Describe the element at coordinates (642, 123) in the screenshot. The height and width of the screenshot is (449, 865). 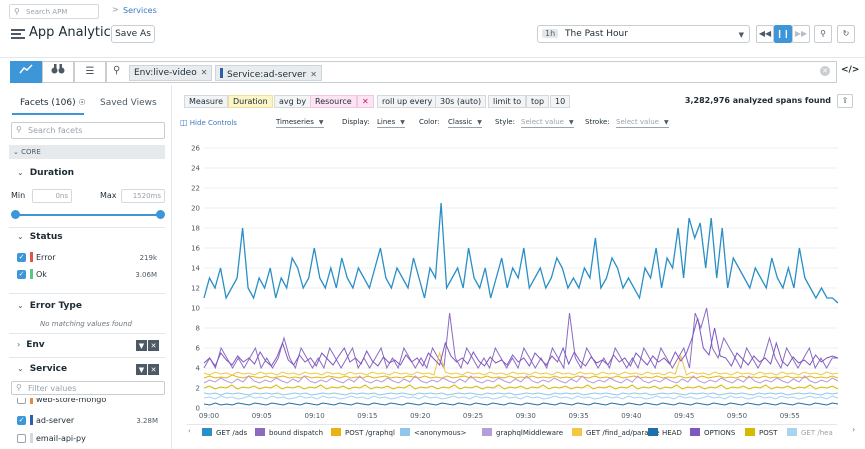
I see `stroke-select: Select value ▼` at that location.